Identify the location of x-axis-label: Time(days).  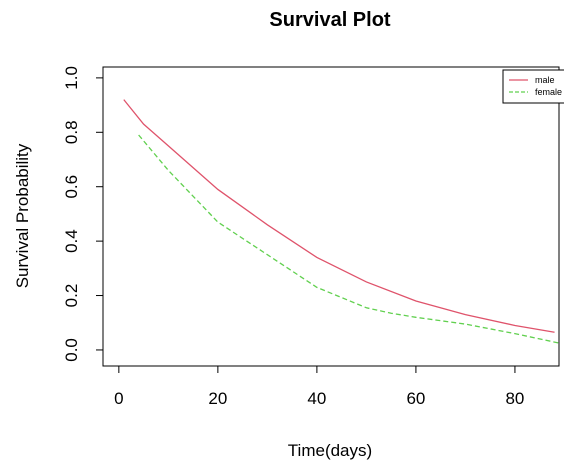
(330, 450).